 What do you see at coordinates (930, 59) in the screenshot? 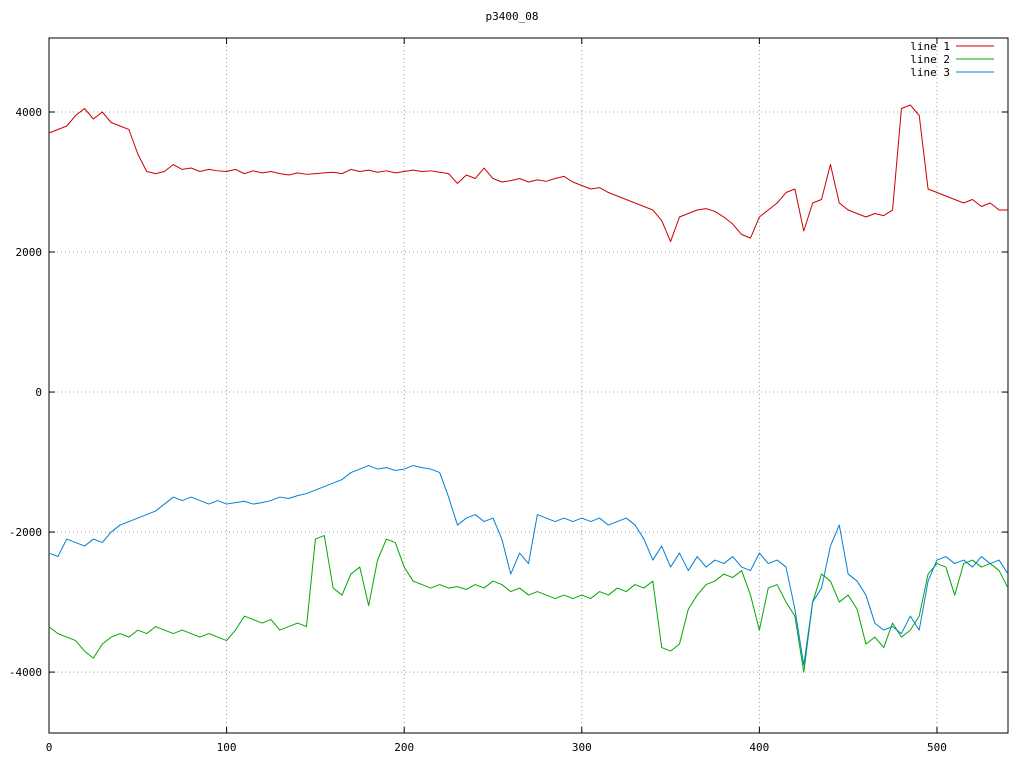
I see `legend-label: line 2` at bounding box center [930, 59].